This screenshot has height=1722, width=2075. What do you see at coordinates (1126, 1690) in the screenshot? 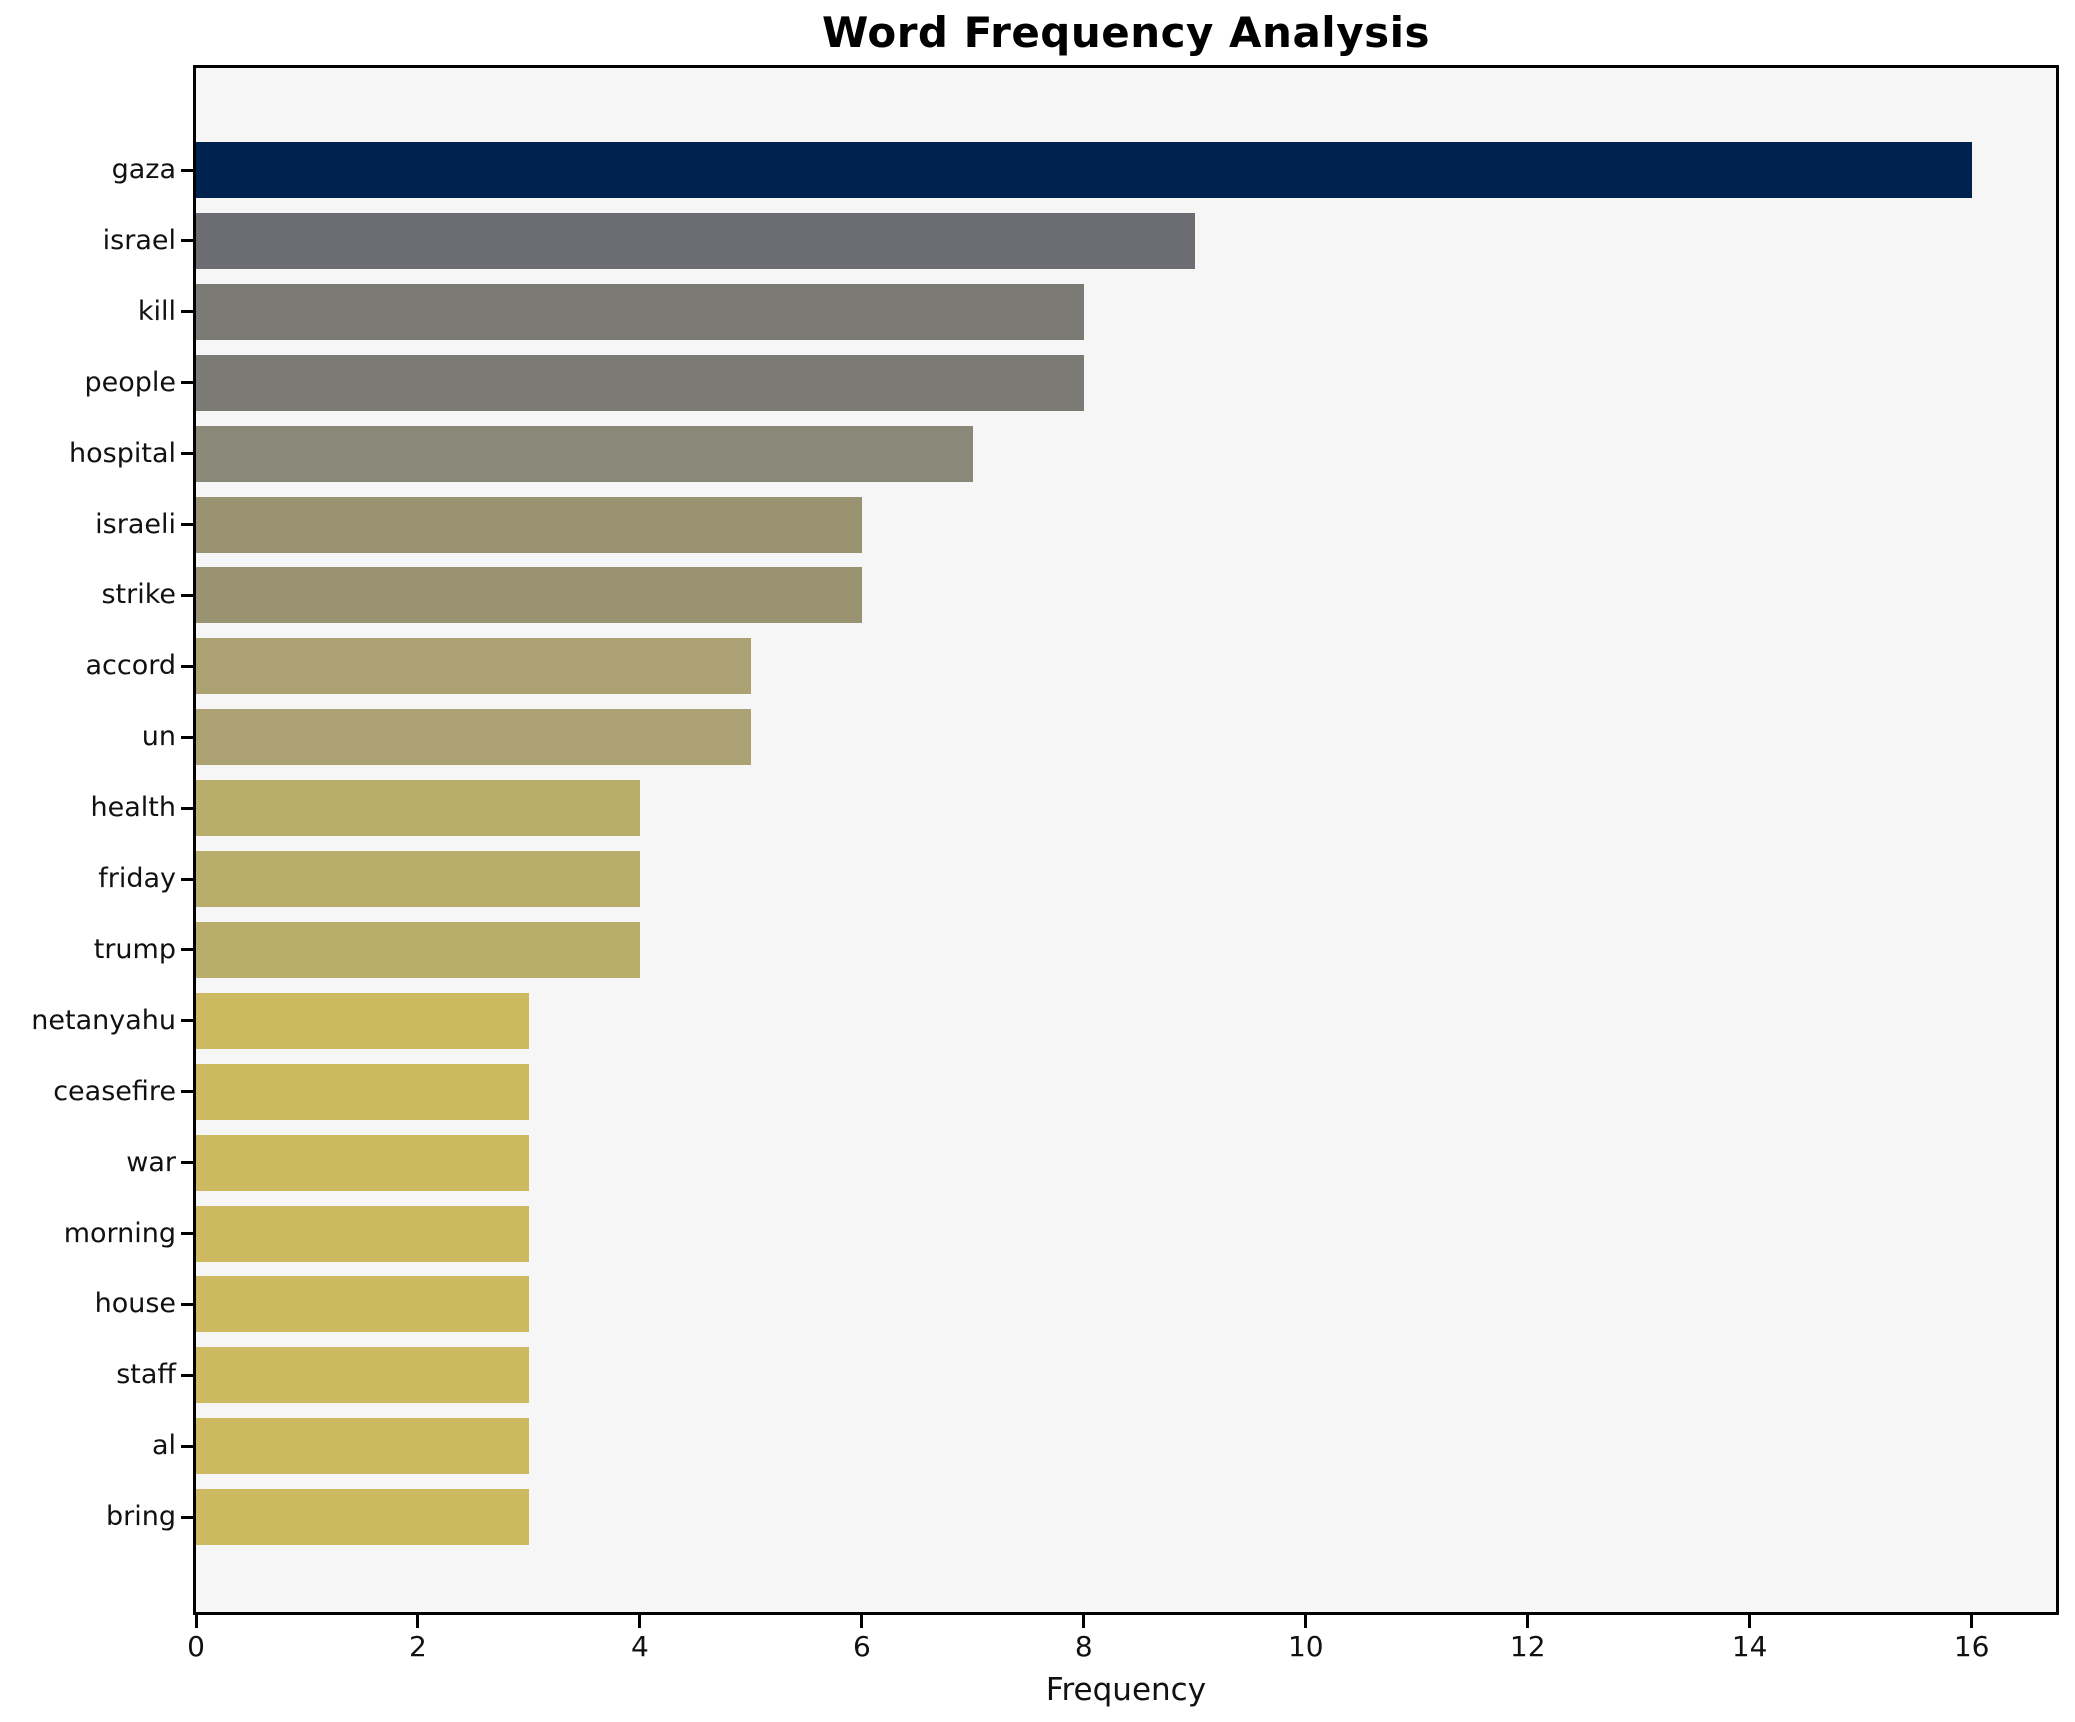
I see `x-axis-title: Frequency` at bounding box center [1126, 1690].